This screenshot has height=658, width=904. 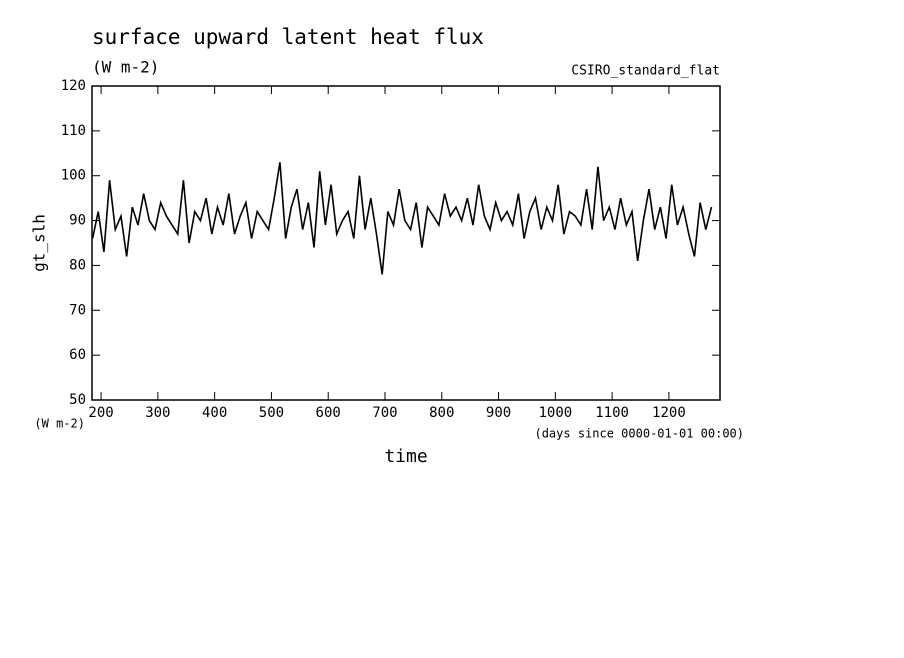 I want to click on y-tick-label: 50, so click(x=77, y=400).